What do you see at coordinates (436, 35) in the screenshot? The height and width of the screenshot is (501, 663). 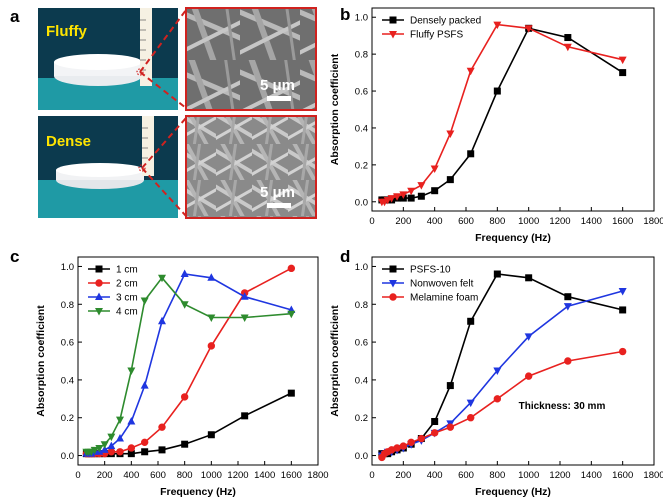 I see `legend-label: Fluffy PSFS` at bounding box center [436, 35].